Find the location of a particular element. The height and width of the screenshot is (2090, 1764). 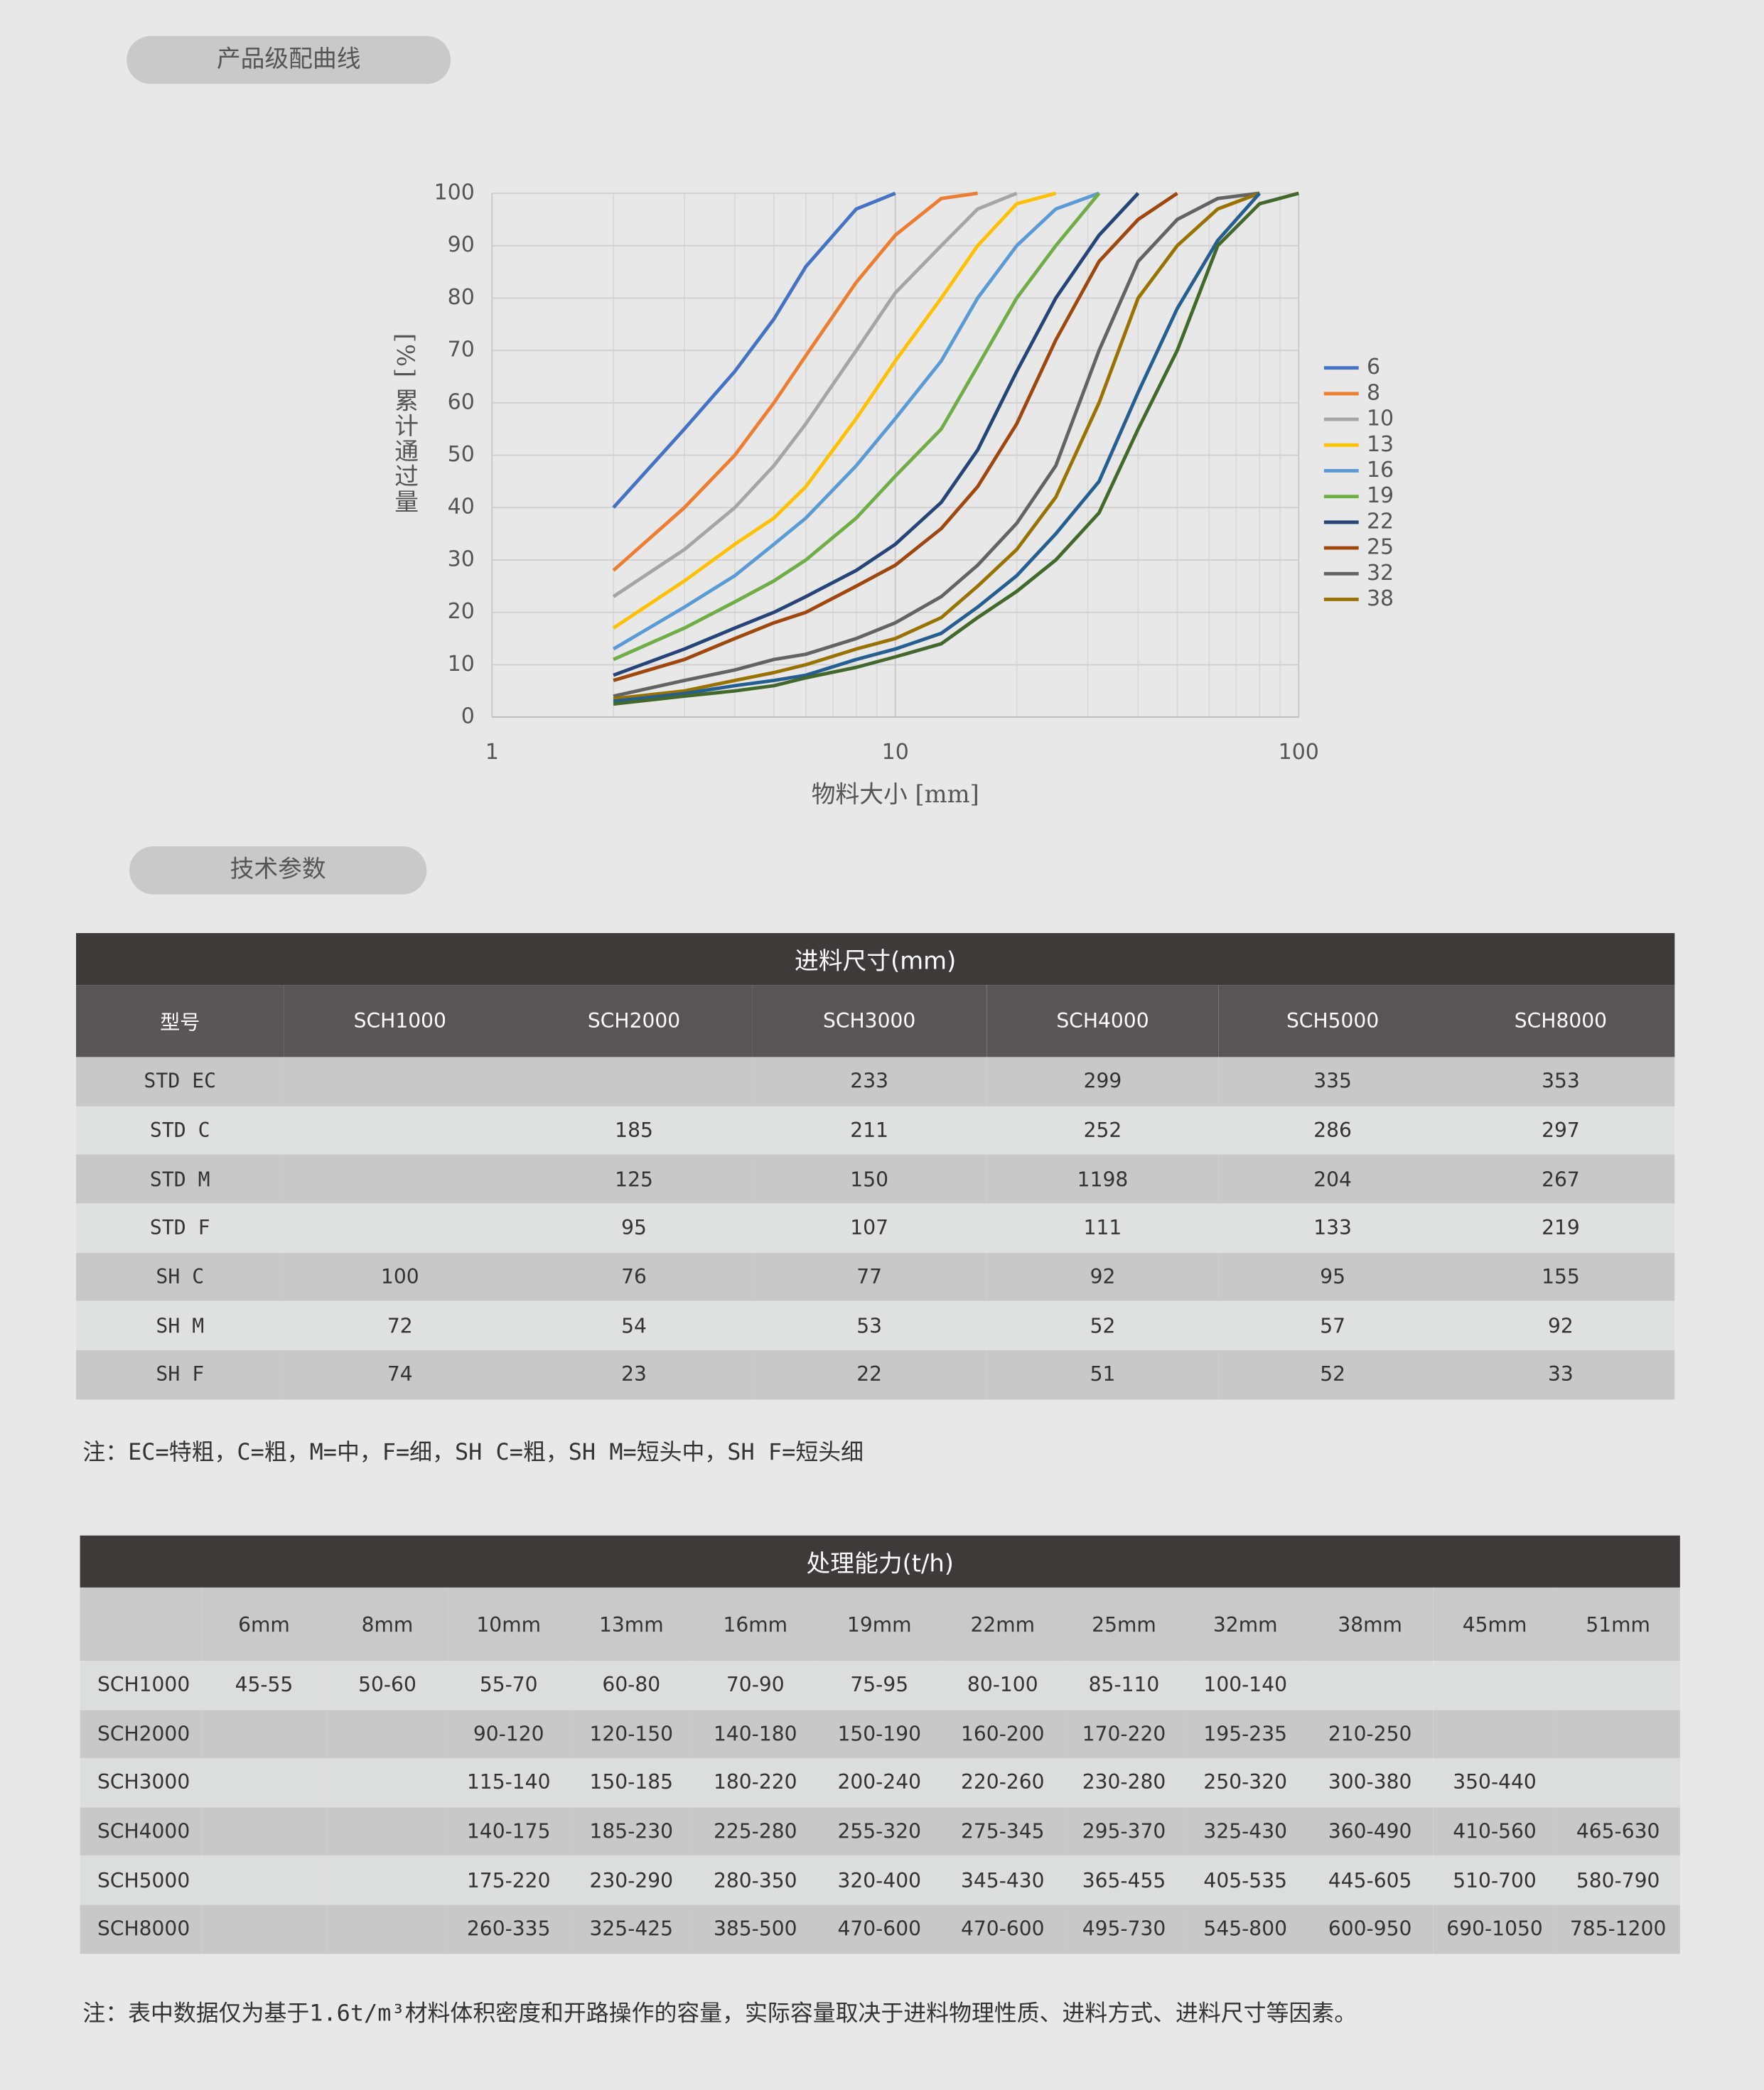

table-cell: 54 is located at coordinates (634, 1325).